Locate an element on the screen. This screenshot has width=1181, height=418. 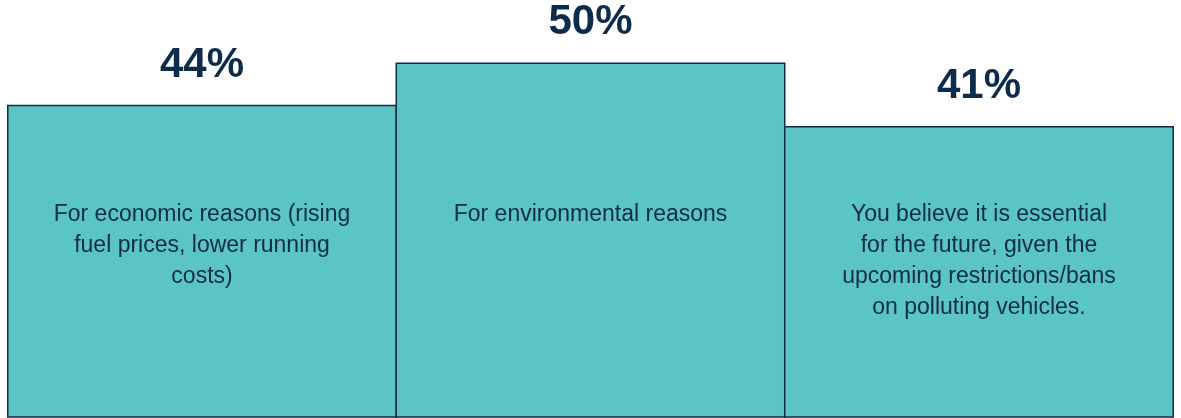
data-label: 41% is located at coordinates (979, 83).